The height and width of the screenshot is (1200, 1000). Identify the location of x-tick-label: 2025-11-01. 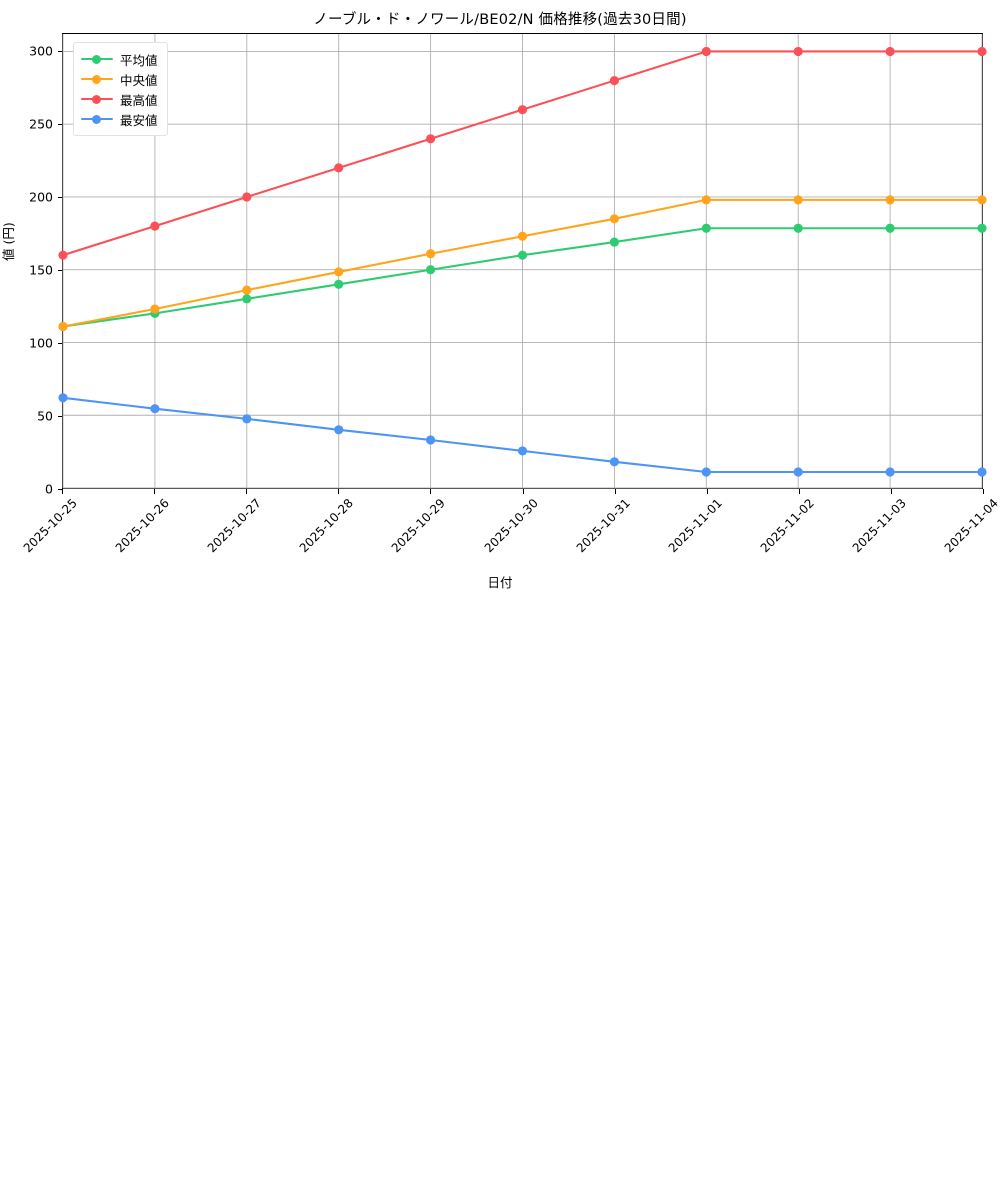
(695, 526).